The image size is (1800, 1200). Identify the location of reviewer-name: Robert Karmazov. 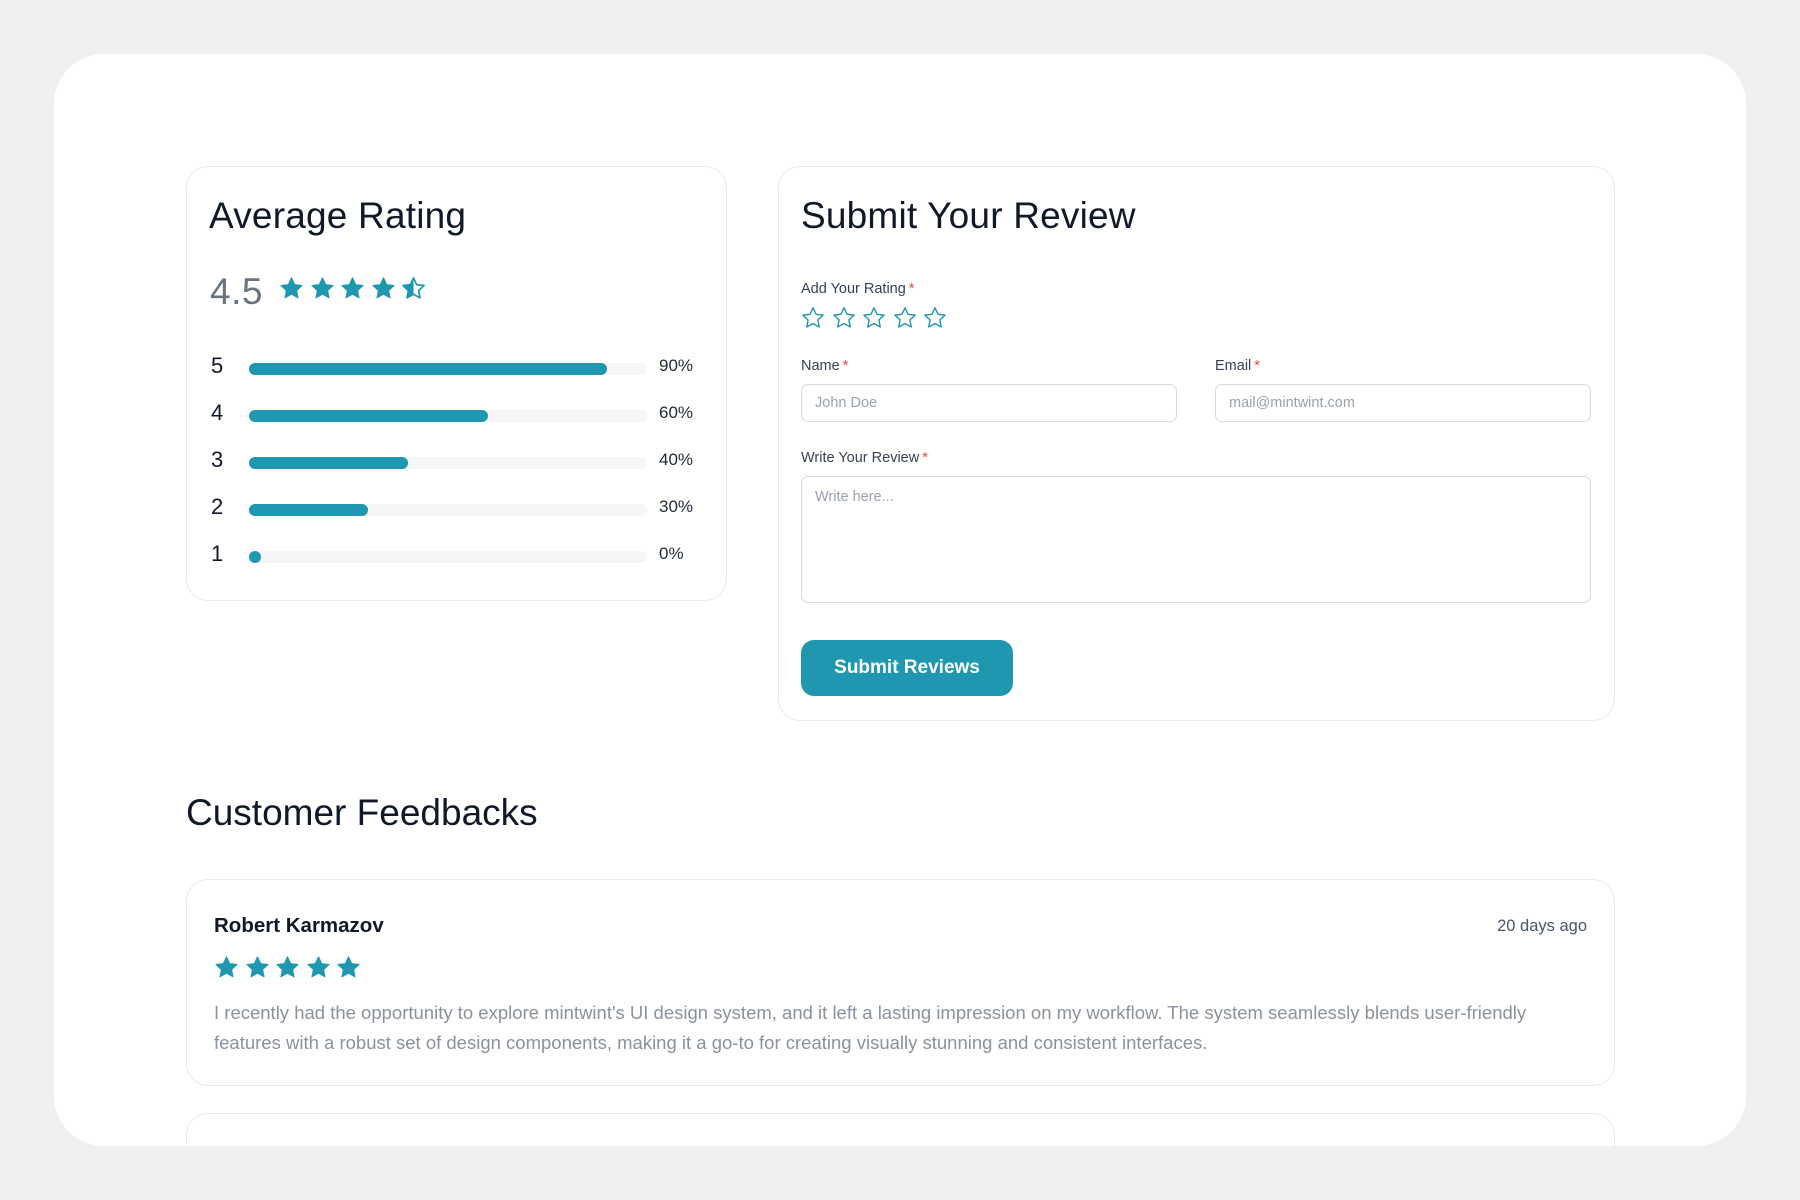
(299, 925).